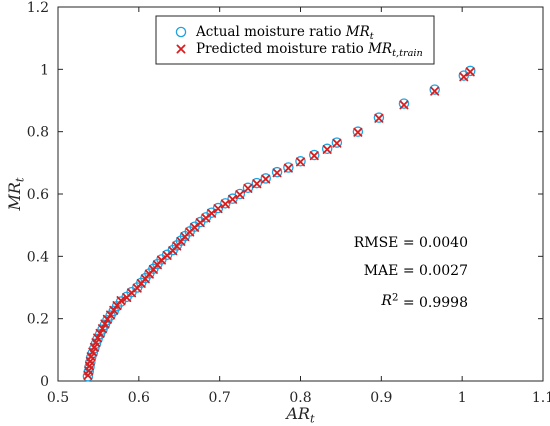 This screenshot has height=426, width=550. What do you see at coordinates (44, 382) in the screenshot?
I see `y-tick-label: 0` at bounding box center [44, 382].